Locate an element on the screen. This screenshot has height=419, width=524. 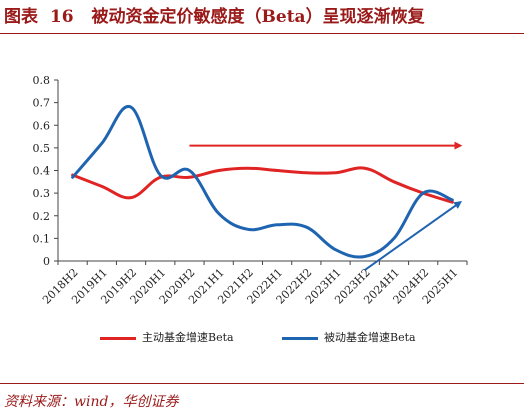
figure-title-text: 被动资金定价敏感度（Beta）呈现逐渐恢复 is located at coordinates (258, 17).